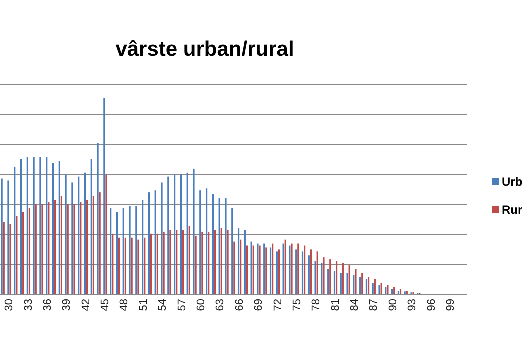 The image size is (525, 350). What do you see at coordinates (432, 305) in the screenshot?
I see `x-tick-label: 96` at bounding box center [432, 305].